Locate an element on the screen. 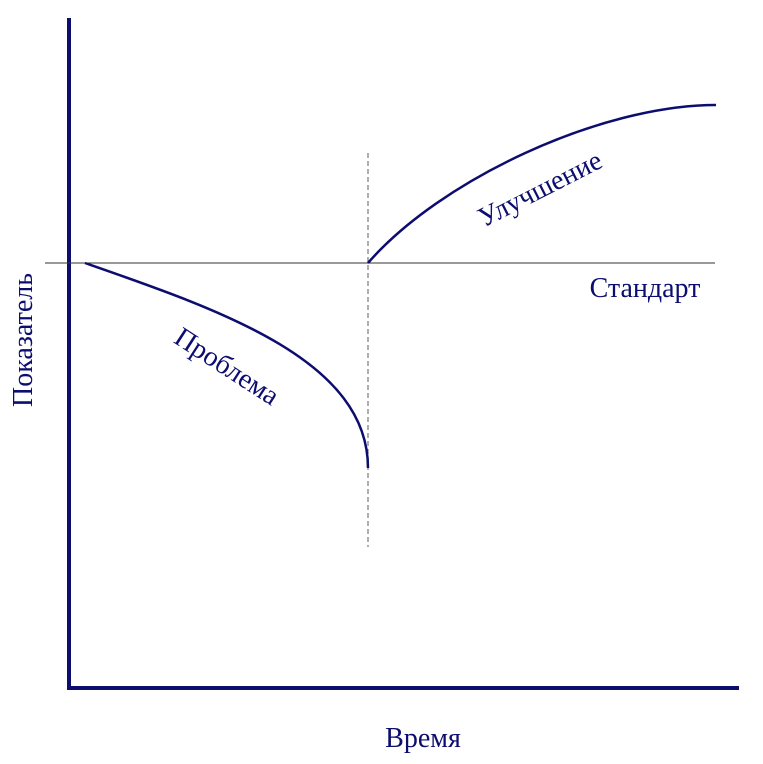 The image size is (763, 764). problem-label: Проблема is located at coordinates (227, 367).